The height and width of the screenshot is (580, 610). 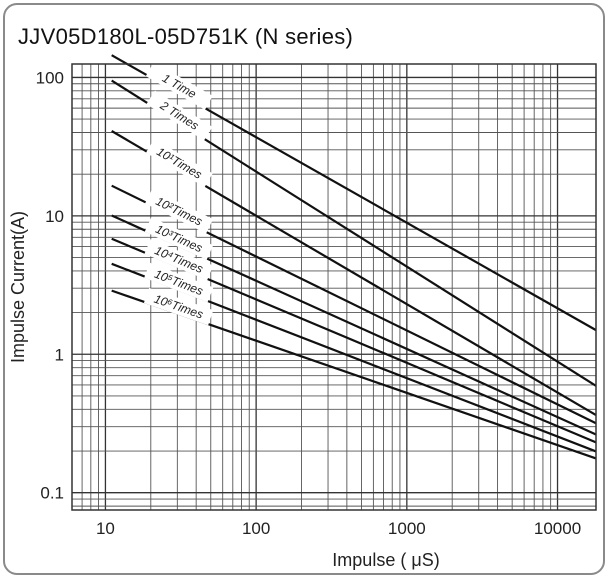 What do you see at coordinates (105, 528) in the screenshot?
I see `x-tick-label: 10` at bounding box center [105, 528].